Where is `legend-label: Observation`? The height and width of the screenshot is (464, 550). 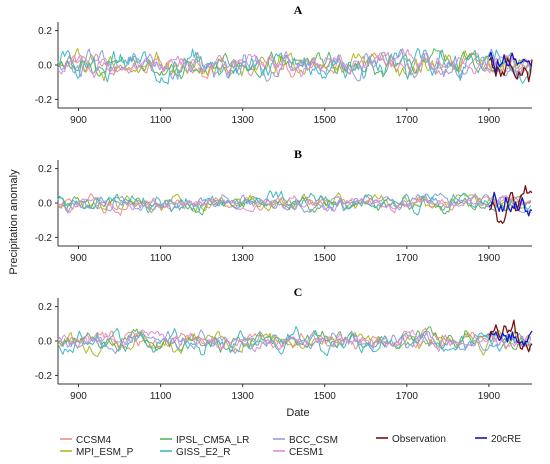 legend-label: Observation is located at coordinates (419, 439).